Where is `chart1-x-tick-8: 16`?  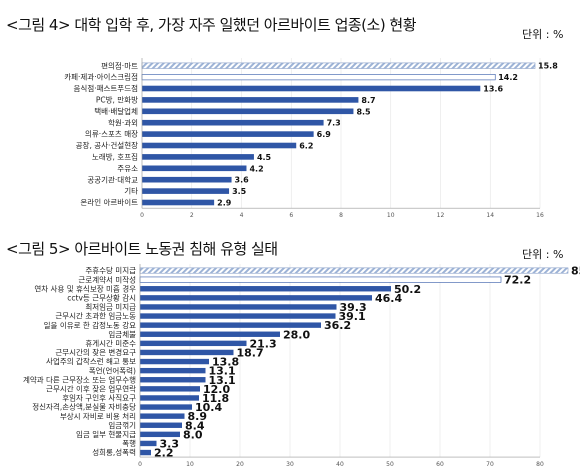 chart1-x-tick-8: 16 is located at coordinates (540, 215).